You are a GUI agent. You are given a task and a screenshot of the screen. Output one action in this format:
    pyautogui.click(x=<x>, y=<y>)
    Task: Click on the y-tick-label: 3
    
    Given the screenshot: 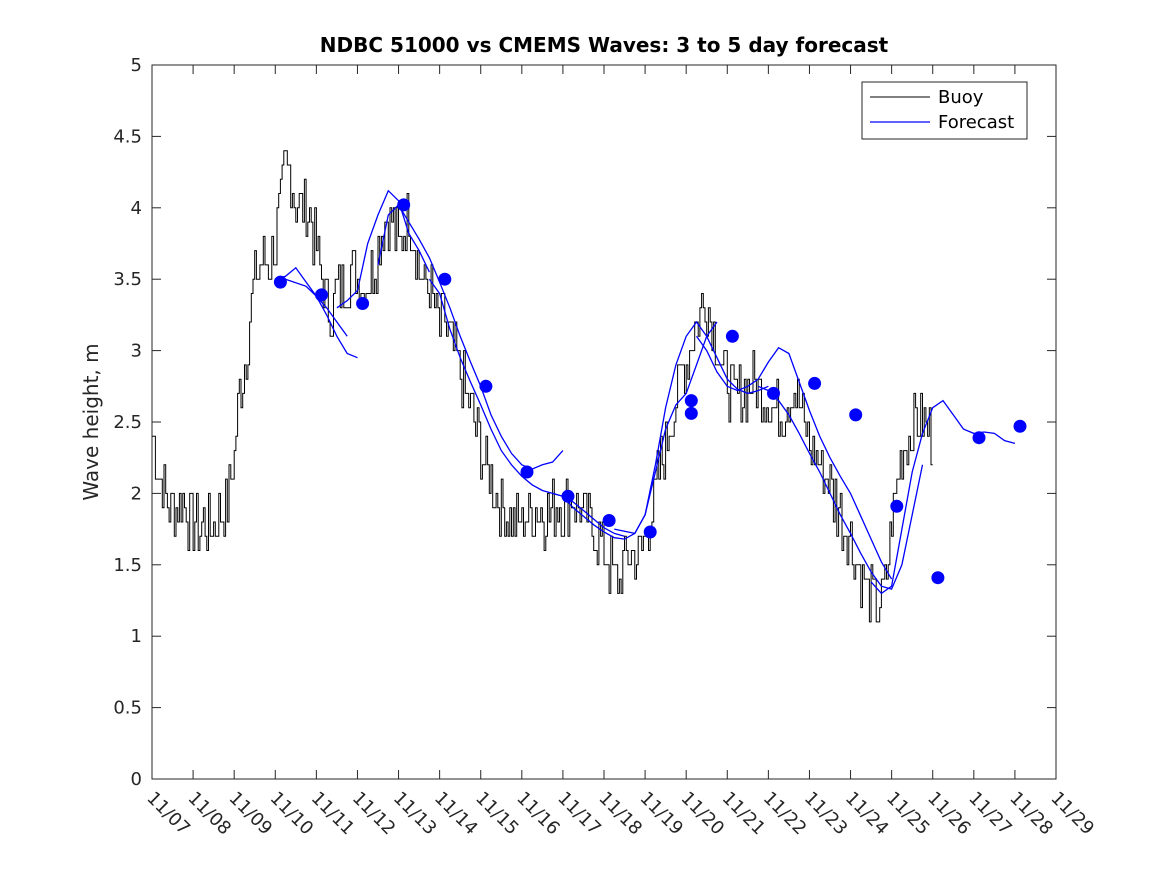 What is the action you would take?
    pyautogui.click(x=136, y=351)
    